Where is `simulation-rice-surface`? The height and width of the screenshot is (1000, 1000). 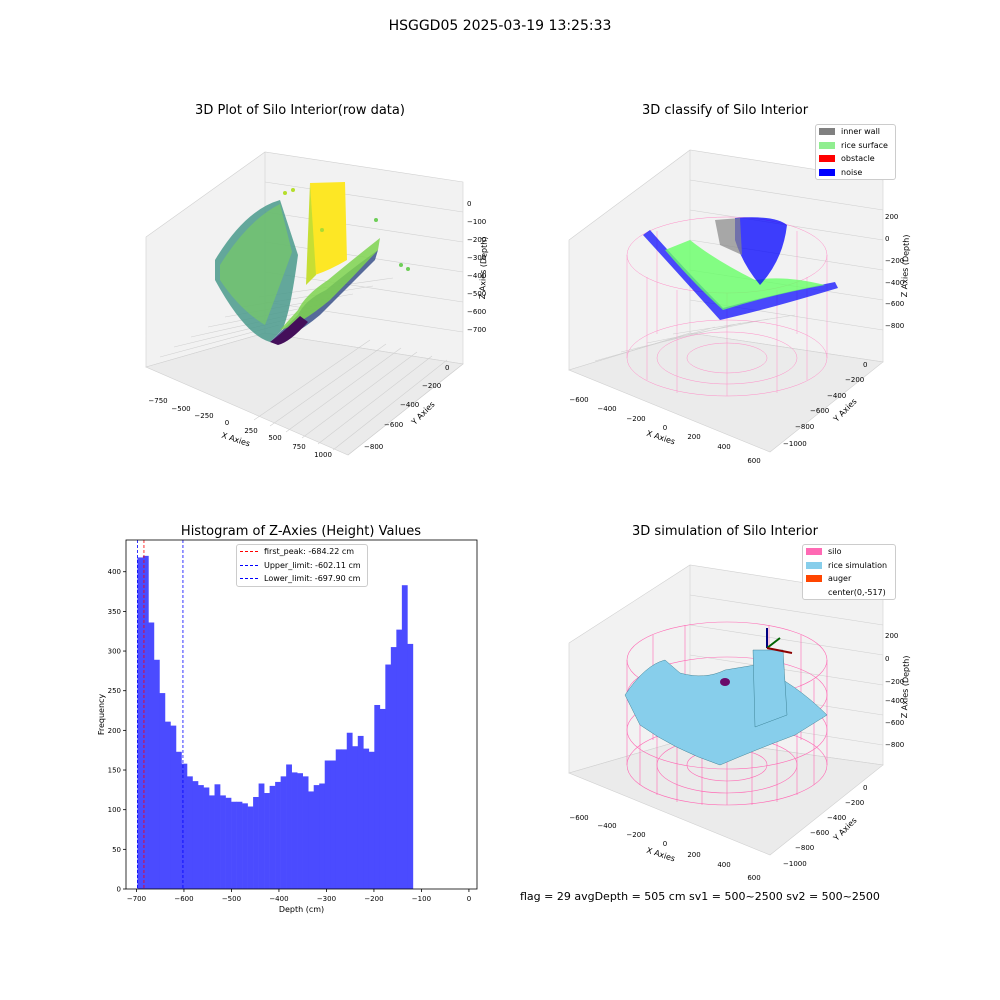 simulation-rice-surface is located at coordinates (726, 707).